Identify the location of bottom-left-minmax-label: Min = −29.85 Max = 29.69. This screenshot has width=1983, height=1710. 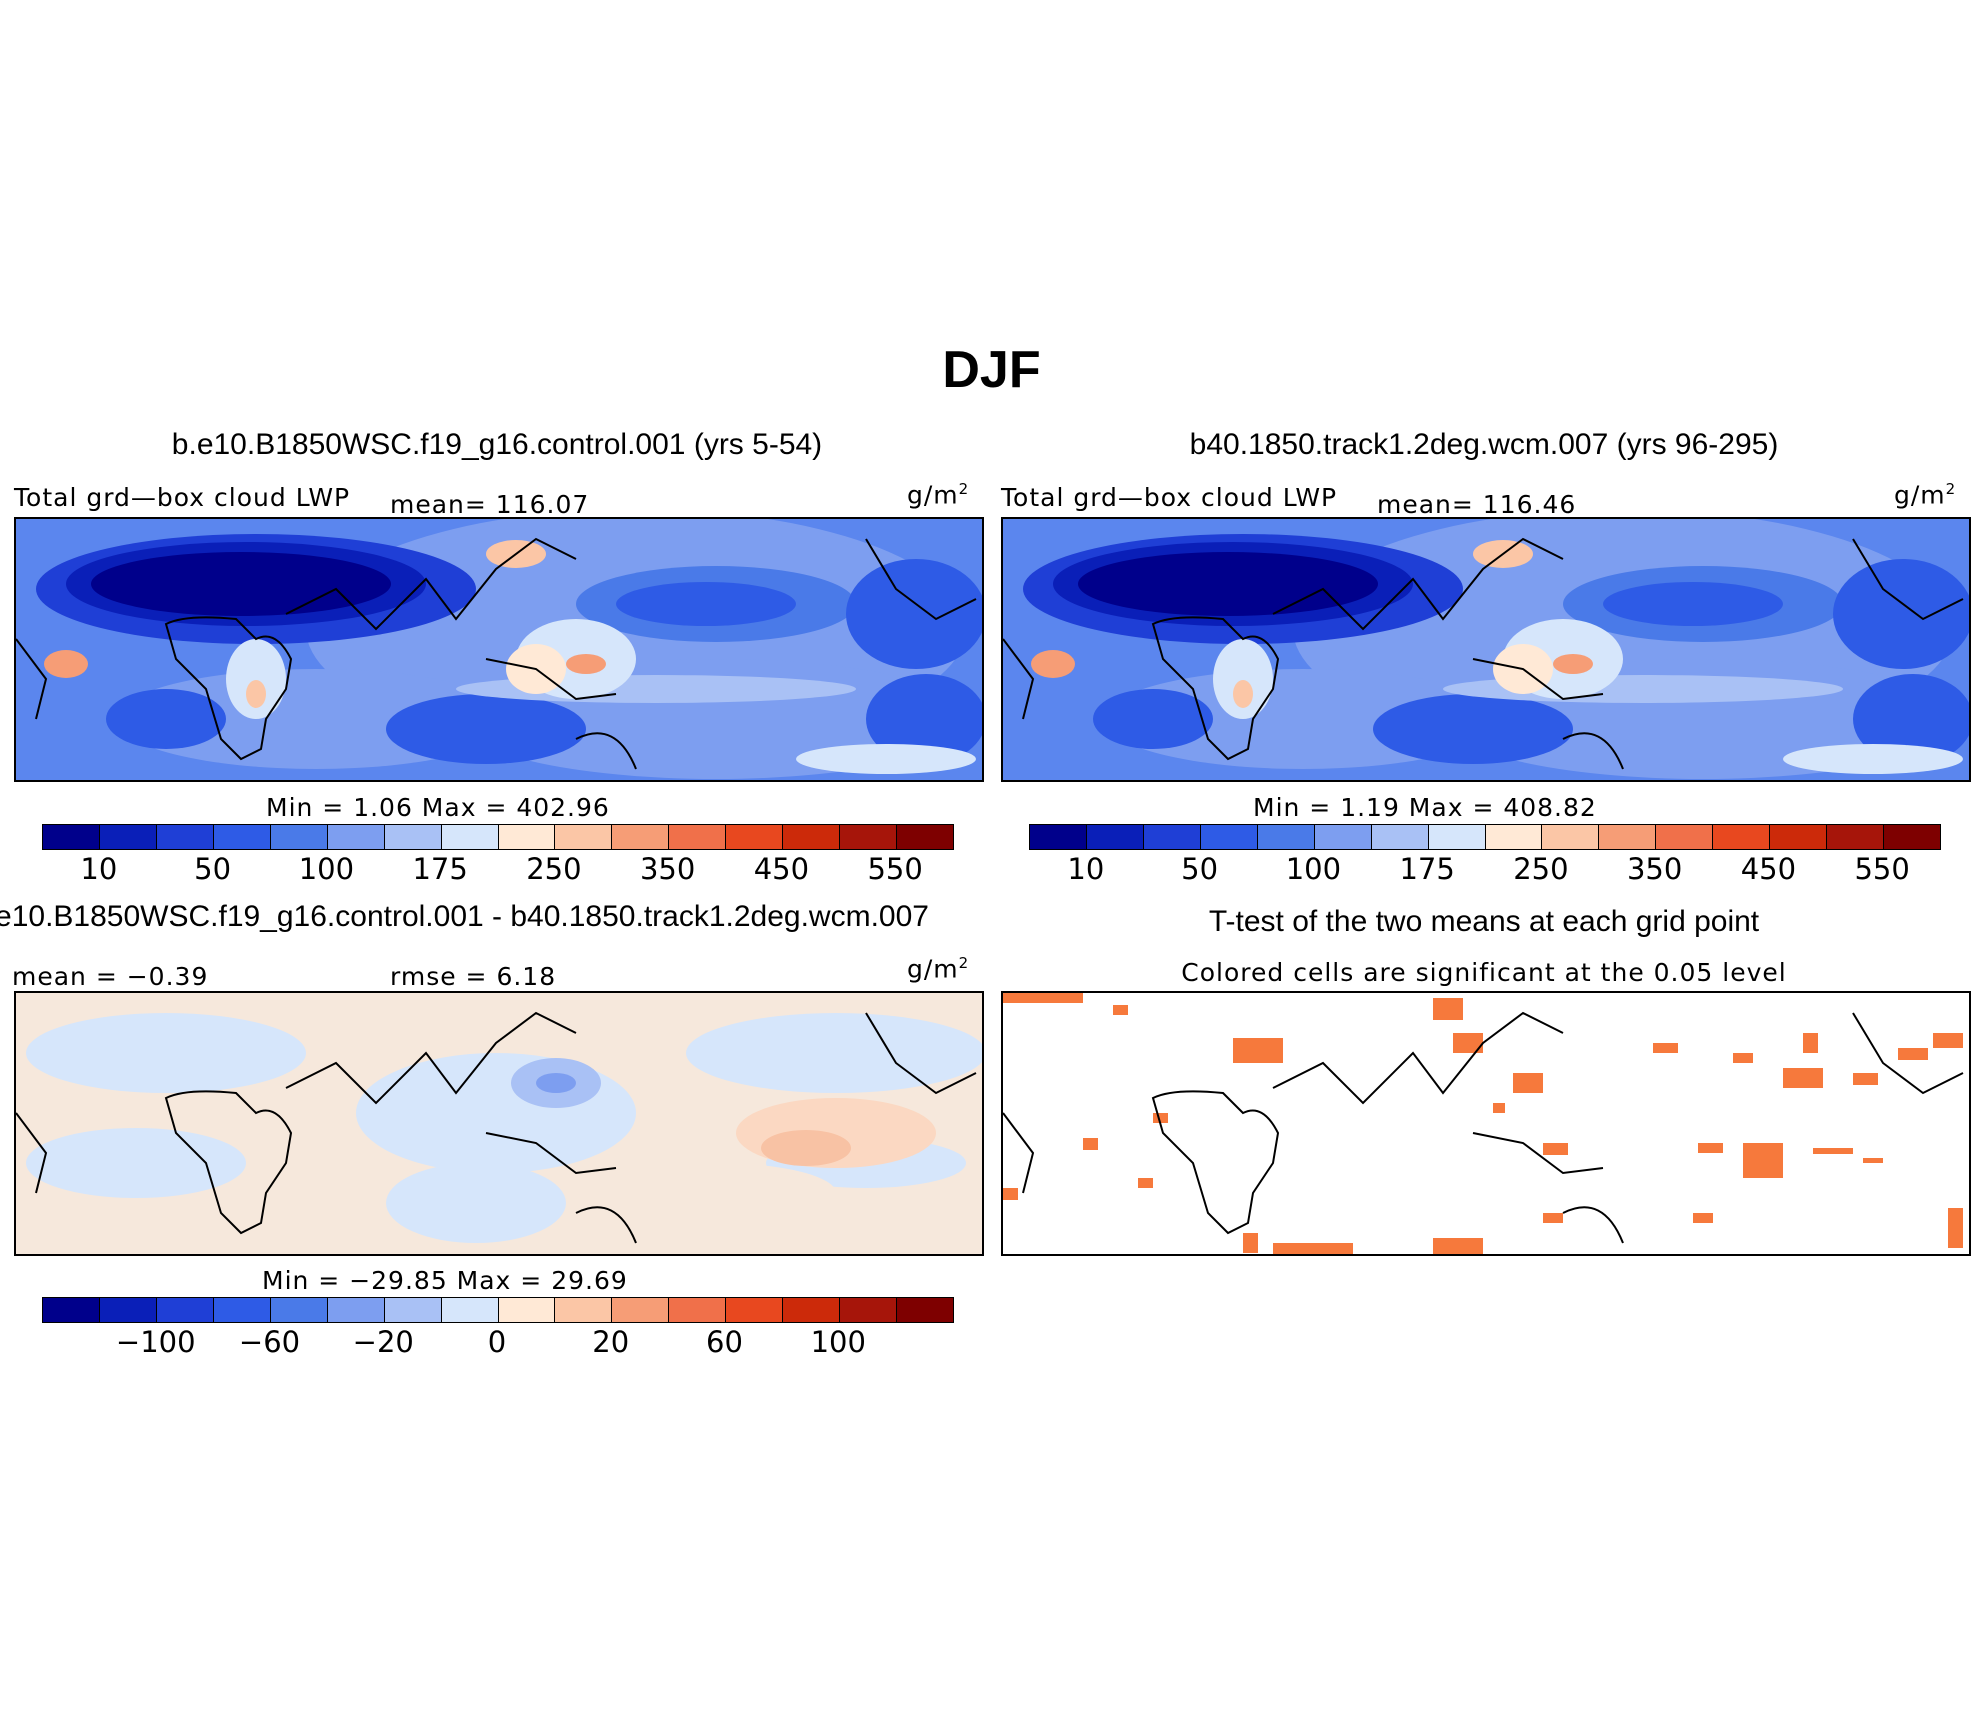
(445, 1280).